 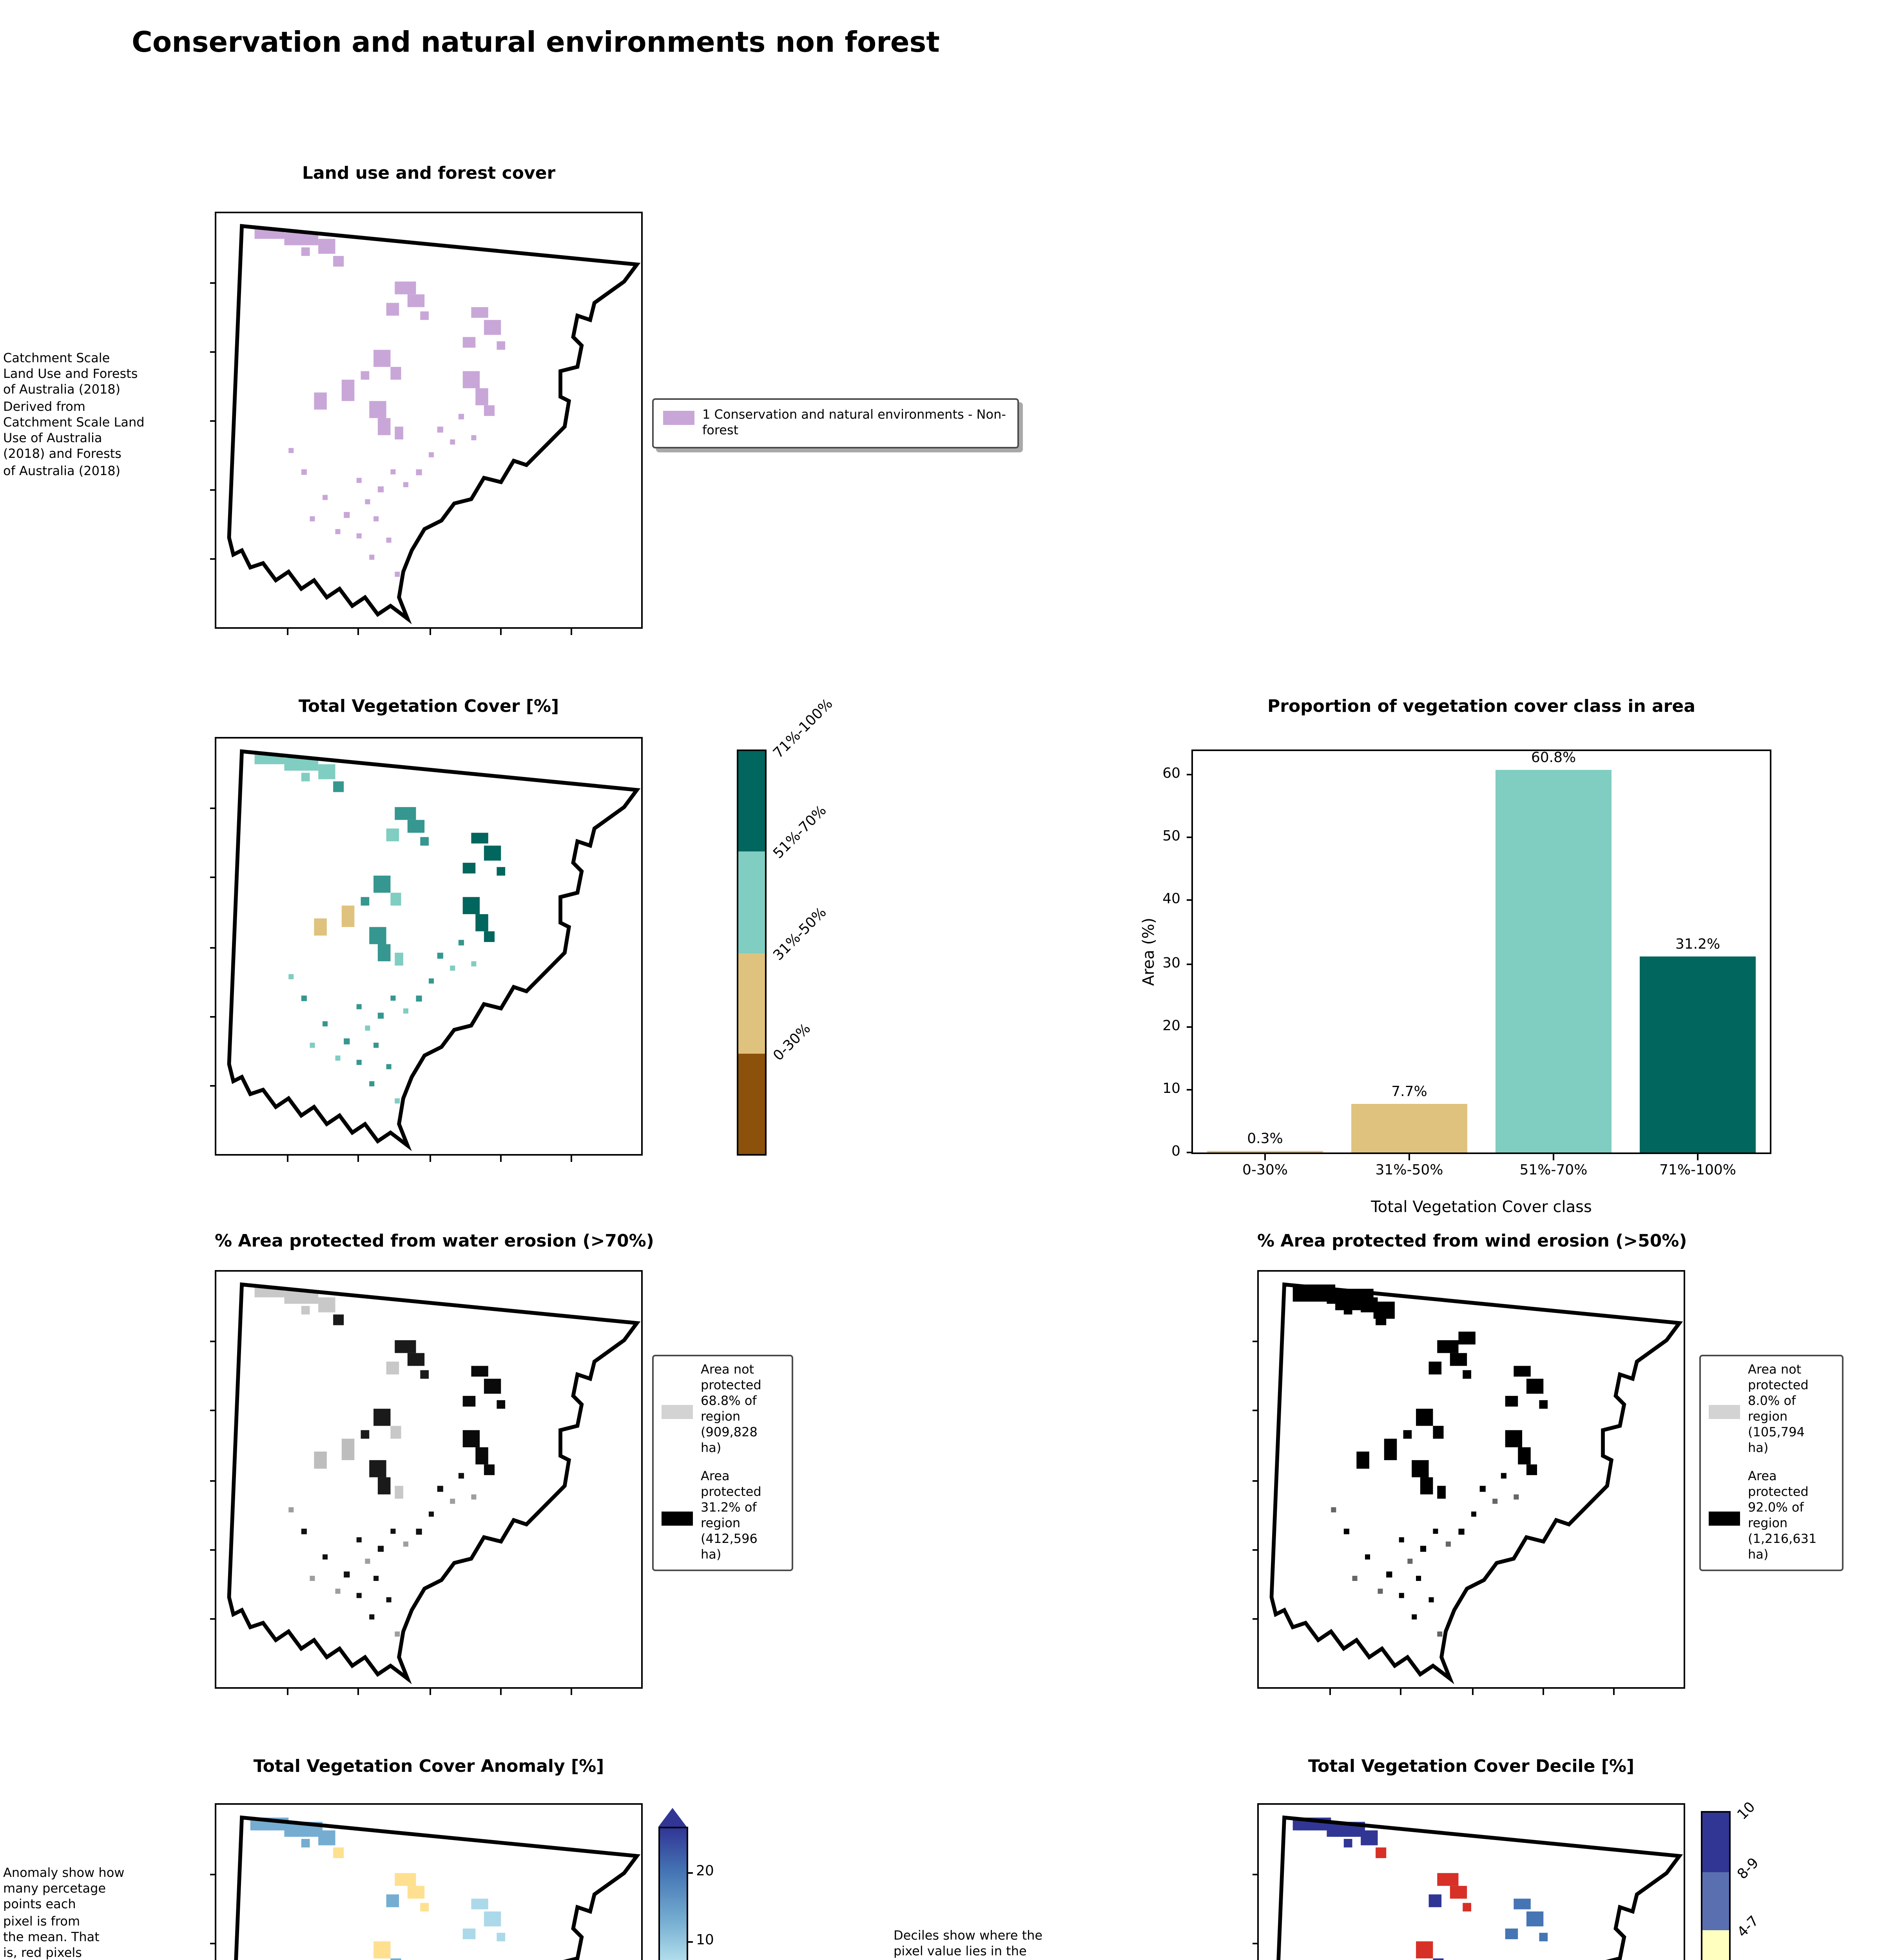 I want to click on bar-value-label: 0.3%, so click(x=1265, y=1140).